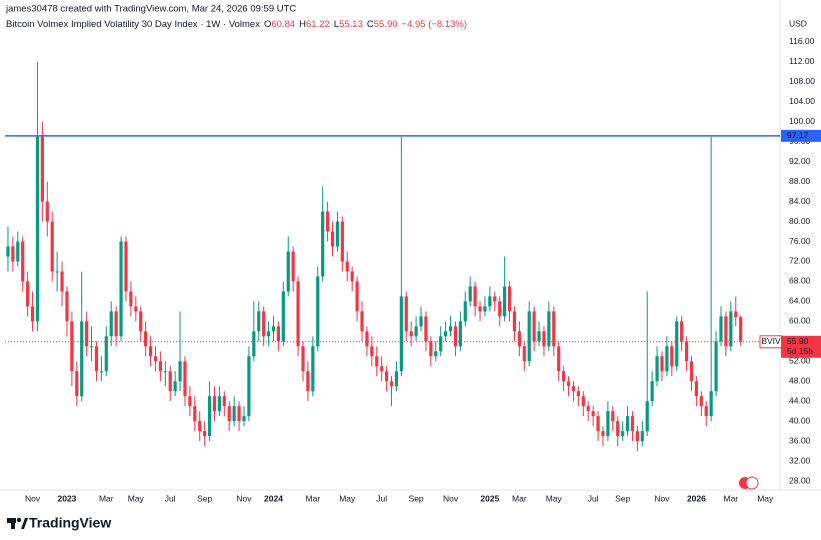  I want to click on y-tick-label: 112.00, so click(802, 61).